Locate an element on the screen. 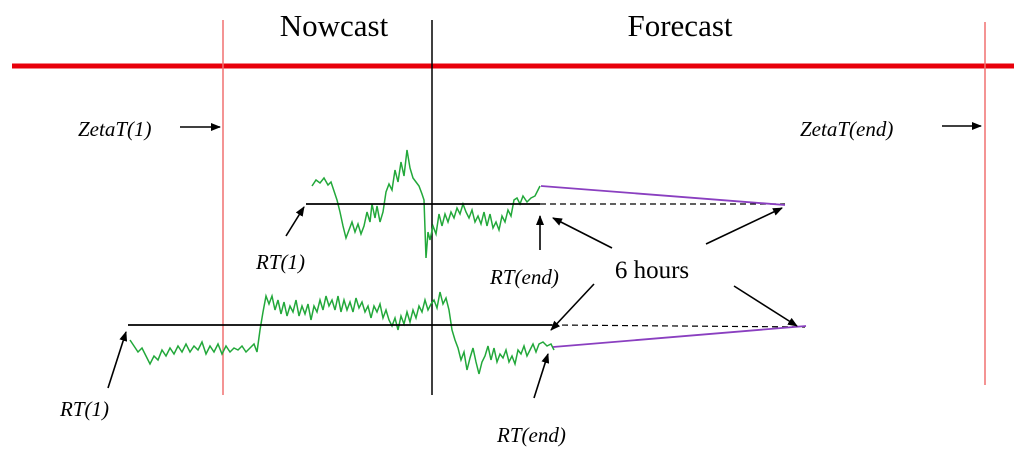  nowcast-header: Nowcast is located at coordinates (334, 25).